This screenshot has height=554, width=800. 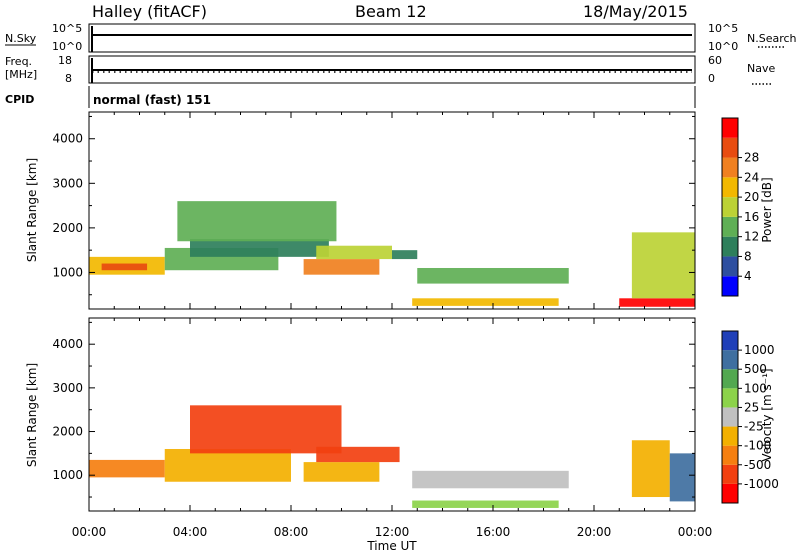 What do you see at coordinates (67, 183) in the screenshot?
I see `power-y-tick-label: 3000` at bounding box center [67, 183].